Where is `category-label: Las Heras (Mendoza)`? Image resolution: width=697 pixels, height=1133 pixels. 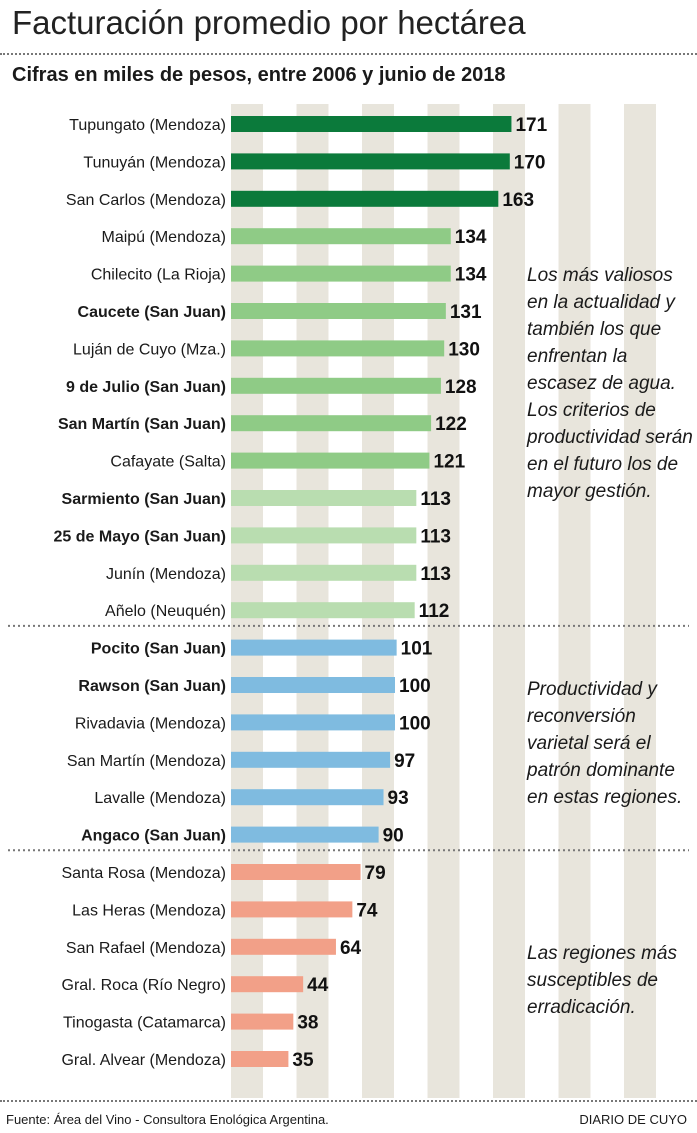 category-label: Las Heras (Mendoza) is located at coordinates (149, 910).